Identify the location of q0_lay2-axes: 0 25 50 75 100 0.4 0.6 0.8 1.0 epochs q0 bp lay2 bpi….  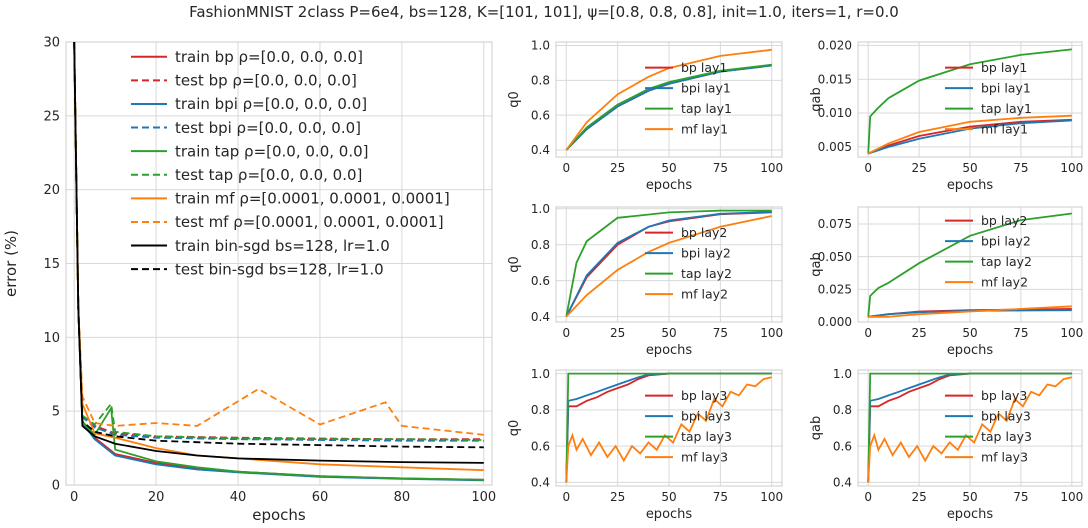
(645, 280).